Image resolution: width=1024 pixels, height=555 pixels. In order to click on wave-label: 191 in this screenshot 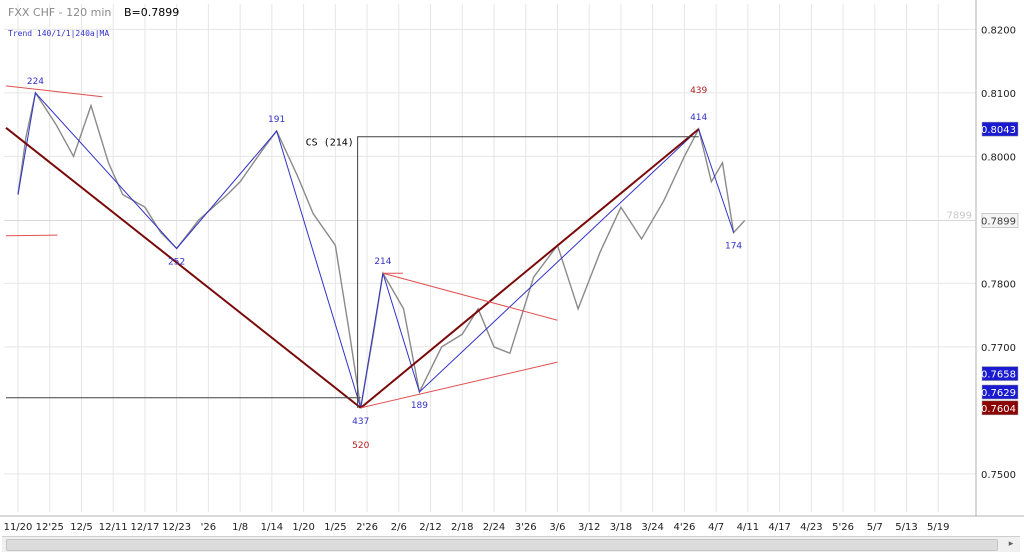, I will do `click(276, 120)`.